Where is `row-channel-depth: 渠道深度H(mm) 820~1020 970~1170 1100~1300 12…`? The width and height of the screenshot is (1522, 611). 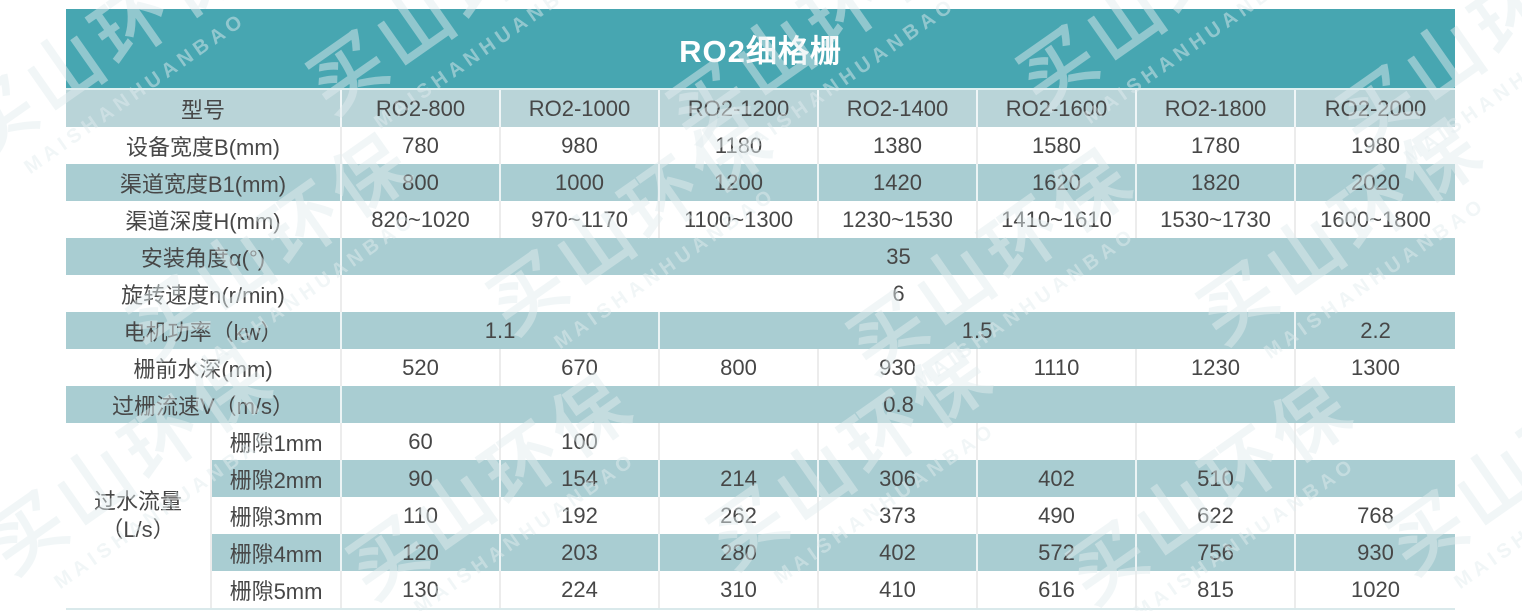 row-channel-depth: 渠道深度H(mm) 820~1020 970~1170 1100~1300 12… is located at coordinates (761, 219).